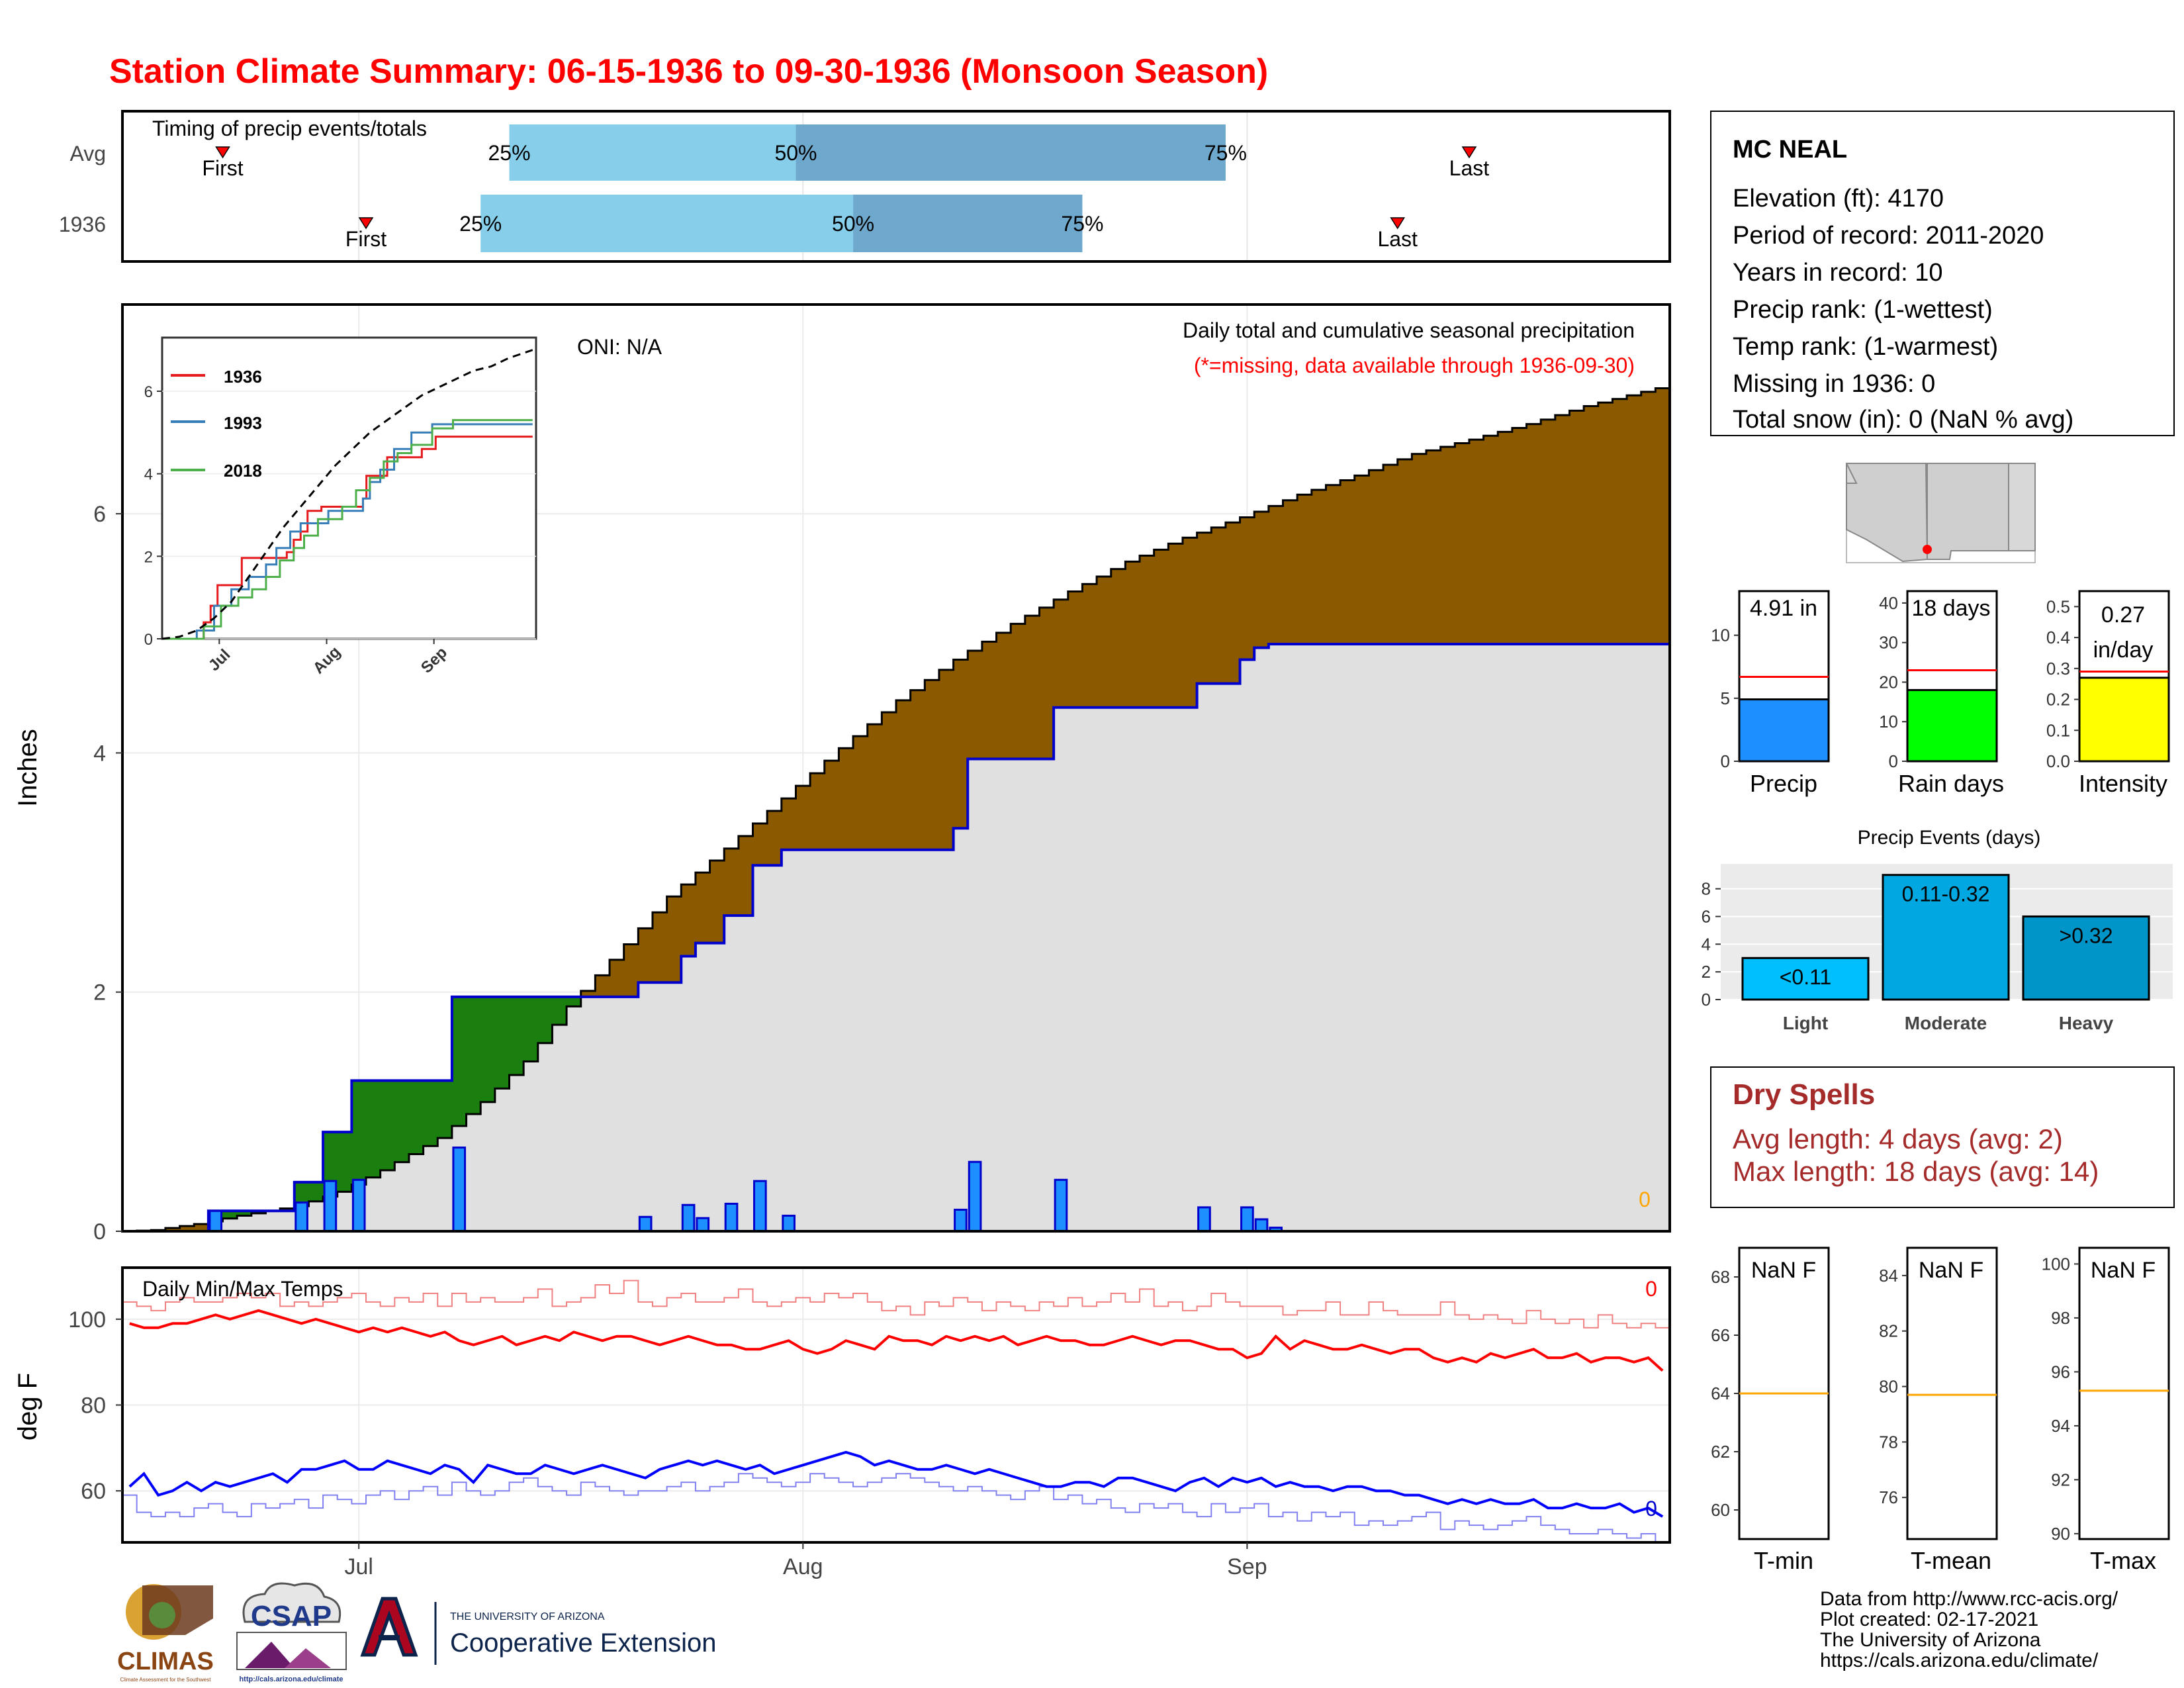 The height and width of the screenshot is (1688, 2184). I want to click on inset-ytick-label-6: 6, so click(148, 392).